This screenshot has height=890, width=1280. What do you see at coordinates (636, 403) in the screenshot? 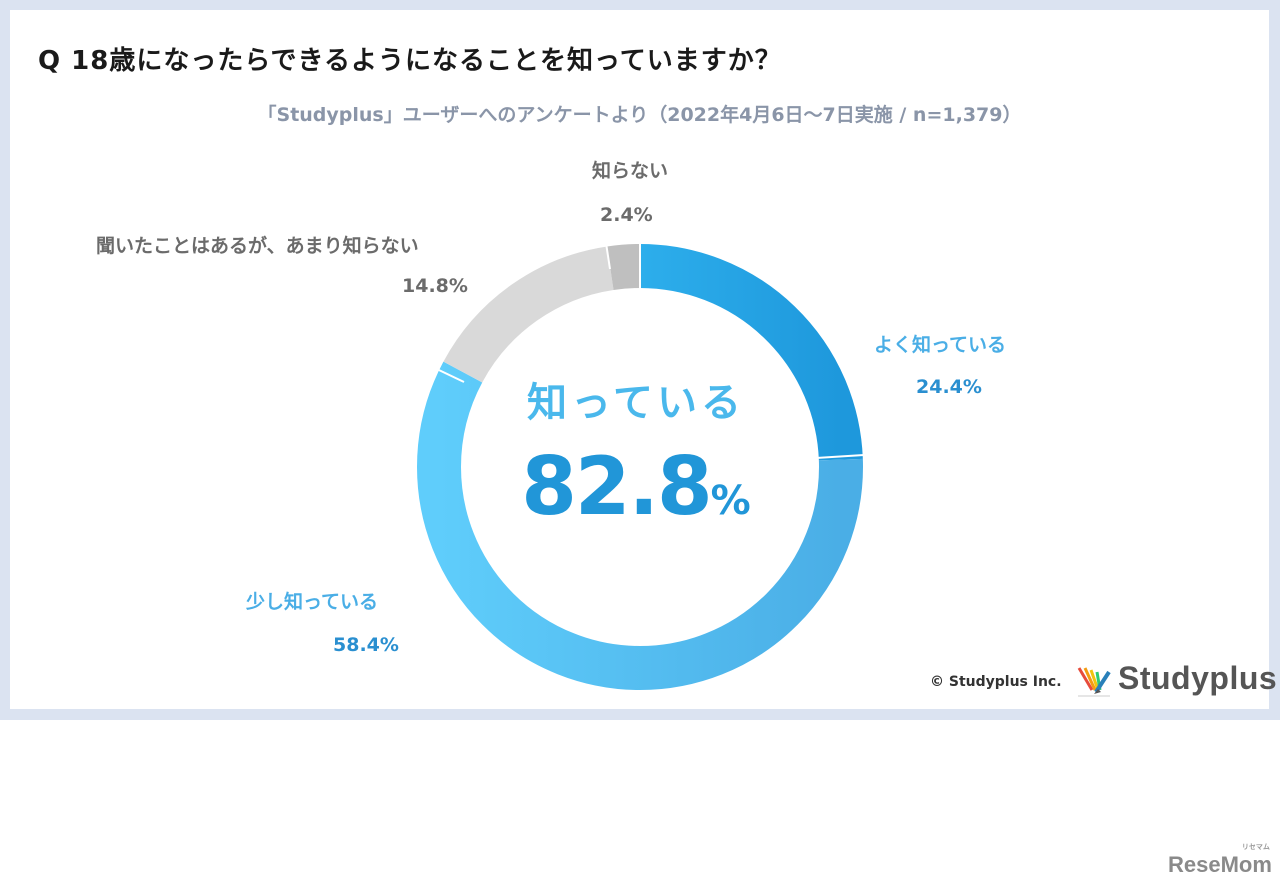
I see `center-label: 知っている` at bounding box center [636, 403].